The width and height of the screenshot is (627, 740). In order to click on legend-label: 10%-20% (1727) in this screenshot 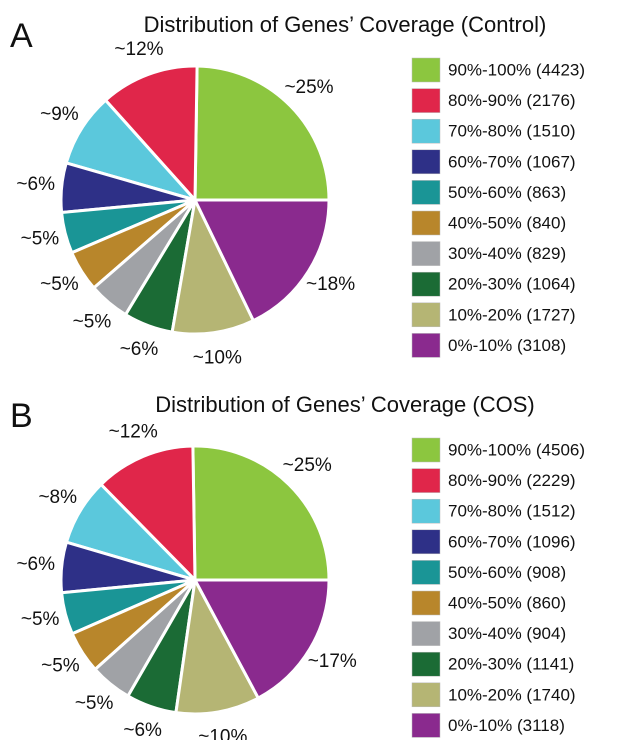, I will do `click(512, 314)`.